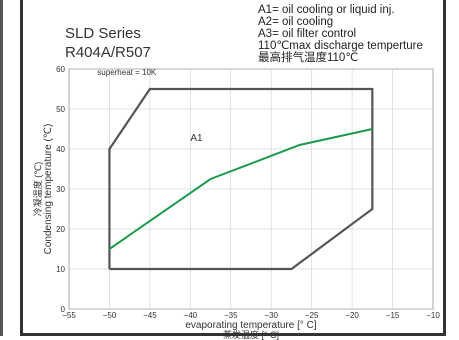 This screenshot has height=340, width=459. What do you see at coordinates (393, 315) in the screenshot?
I see `x-tick-label: −15` at bounding box center [393, 315].